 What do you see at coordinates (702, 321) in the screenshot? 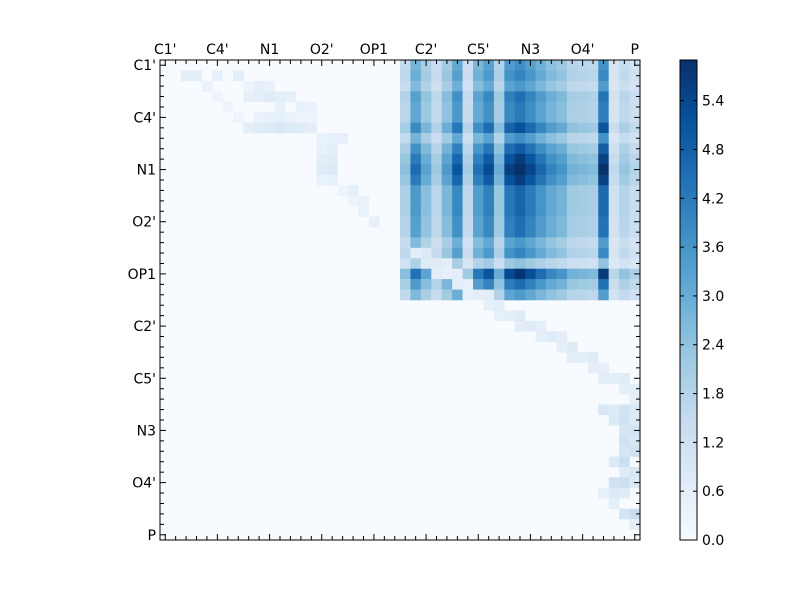
I see `colorbar-ticks: 0.0 0.6 1.2 1.8 2.4 3.0 3.6 4.2 4.8 5.4` at bounding box center [702, 321].